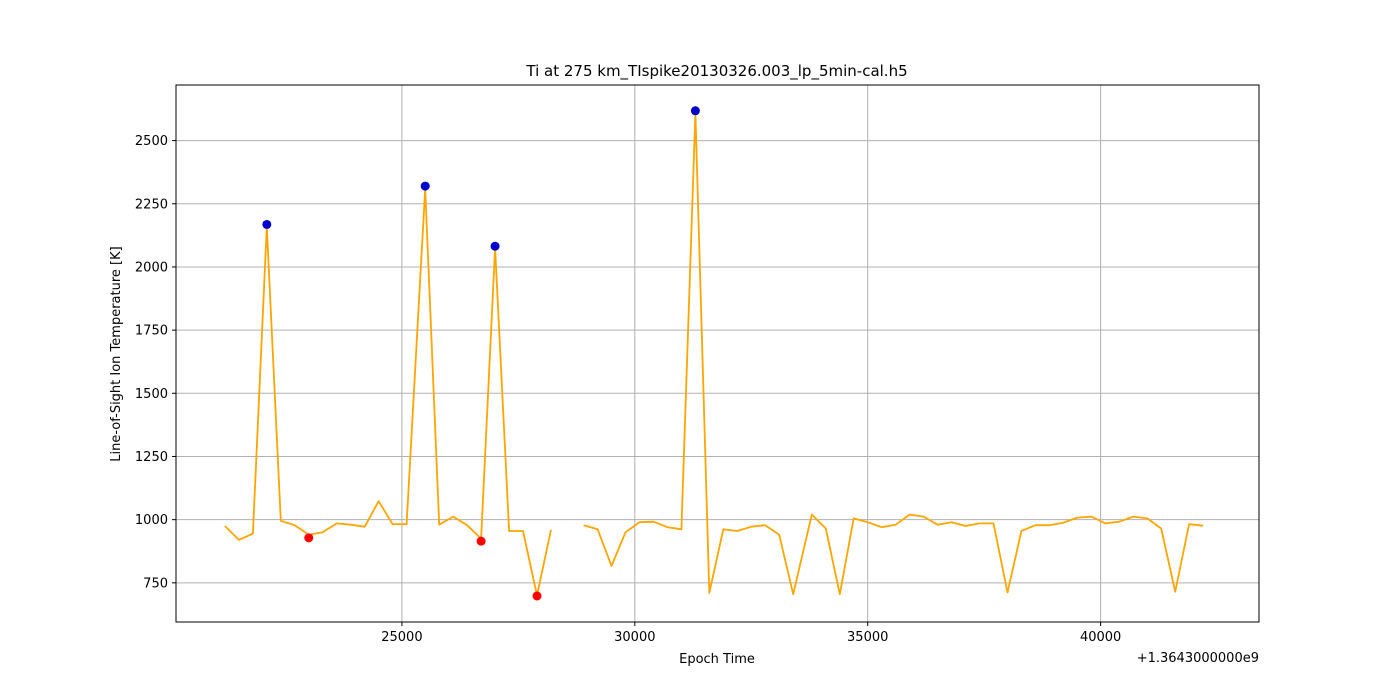 The image size is (1400, 700). I want to click on x-axis-label: Epoch Time, so click(717, 659).